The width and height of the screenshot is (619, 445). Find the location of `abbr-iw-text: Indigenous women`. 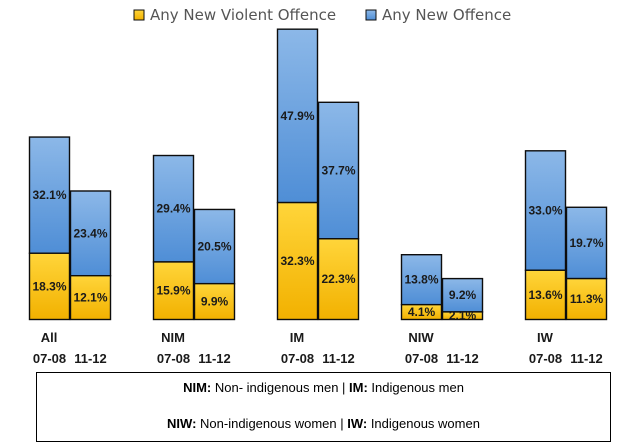

abbr-iw-text: Indigenous women is located at coordinates (423, 423).